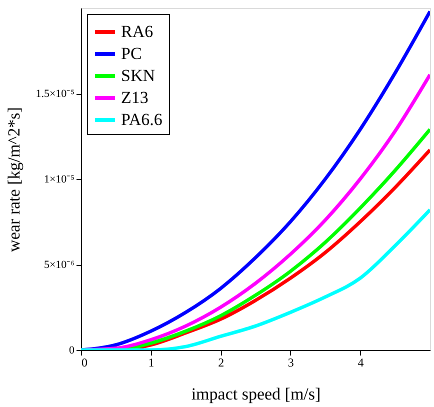  I want to click on x-tick-label: 2, so click(221, 363).